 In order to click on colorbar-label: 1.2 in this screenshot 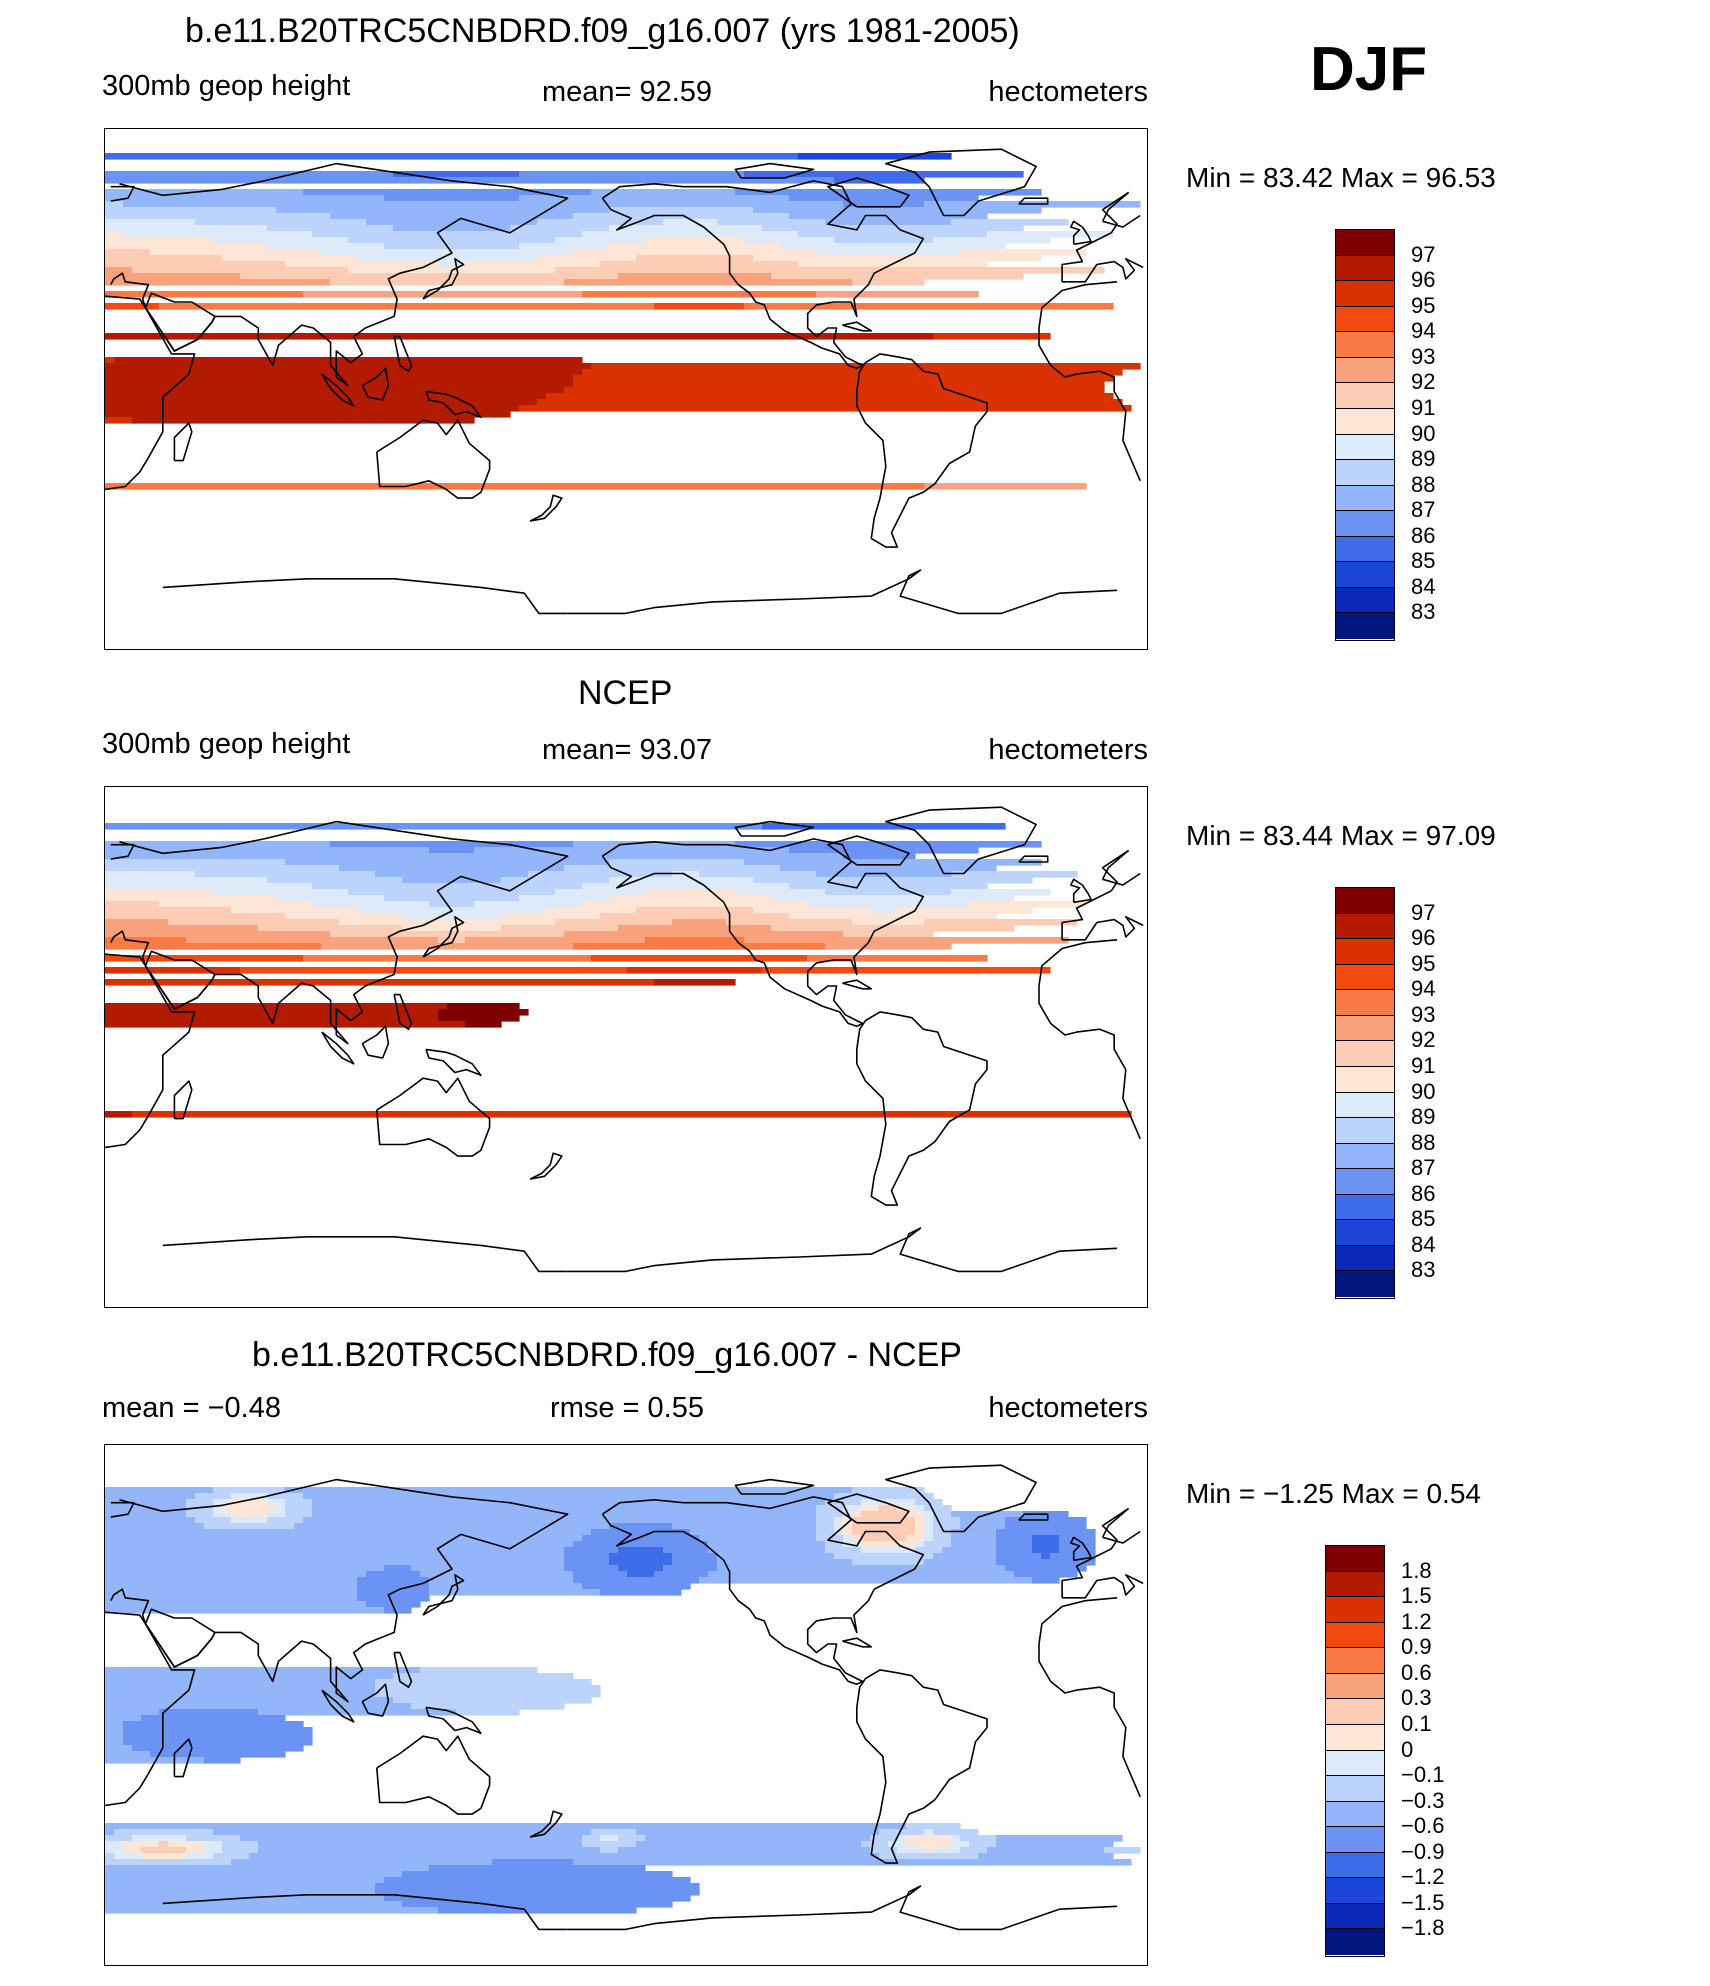, I will do `click(1416, 1621)`.